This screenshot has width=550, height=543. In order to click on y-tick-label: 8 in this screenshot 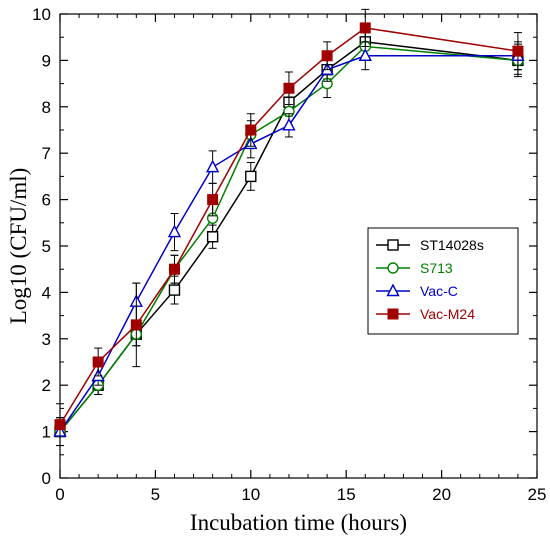, I will do `click(46, 107)`.